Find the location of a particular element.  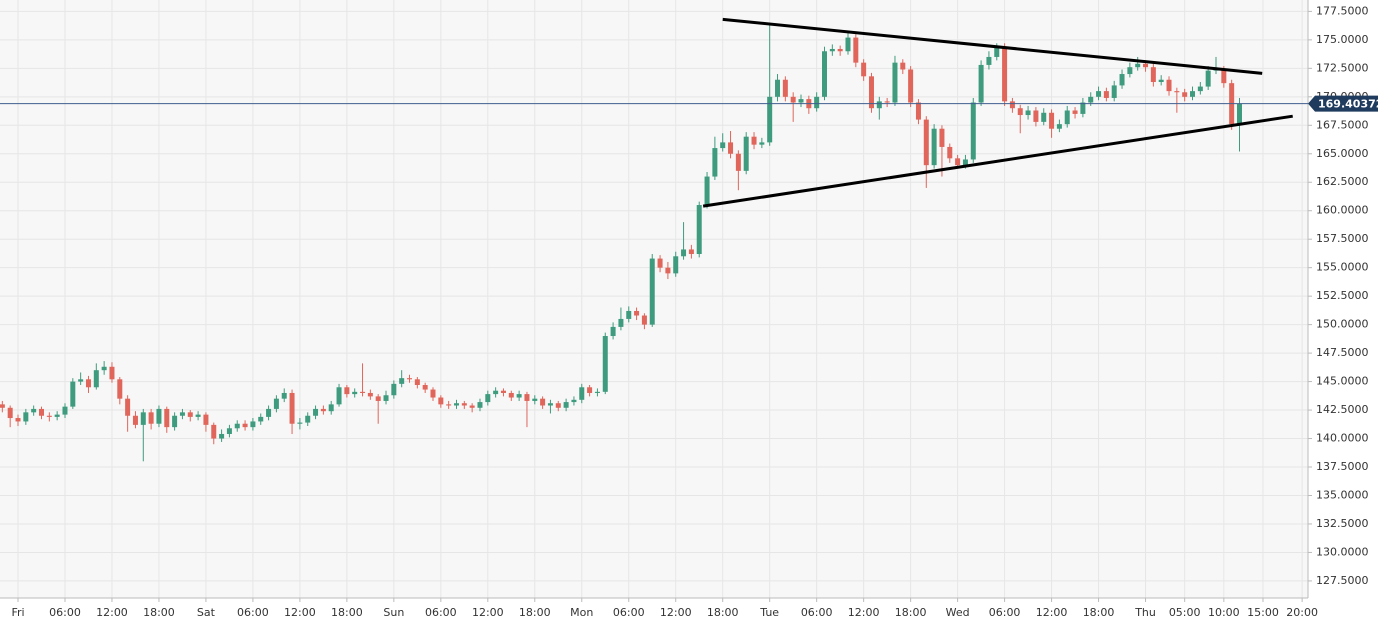

x-tick-label: Sun is located at coordinates (393, 612).